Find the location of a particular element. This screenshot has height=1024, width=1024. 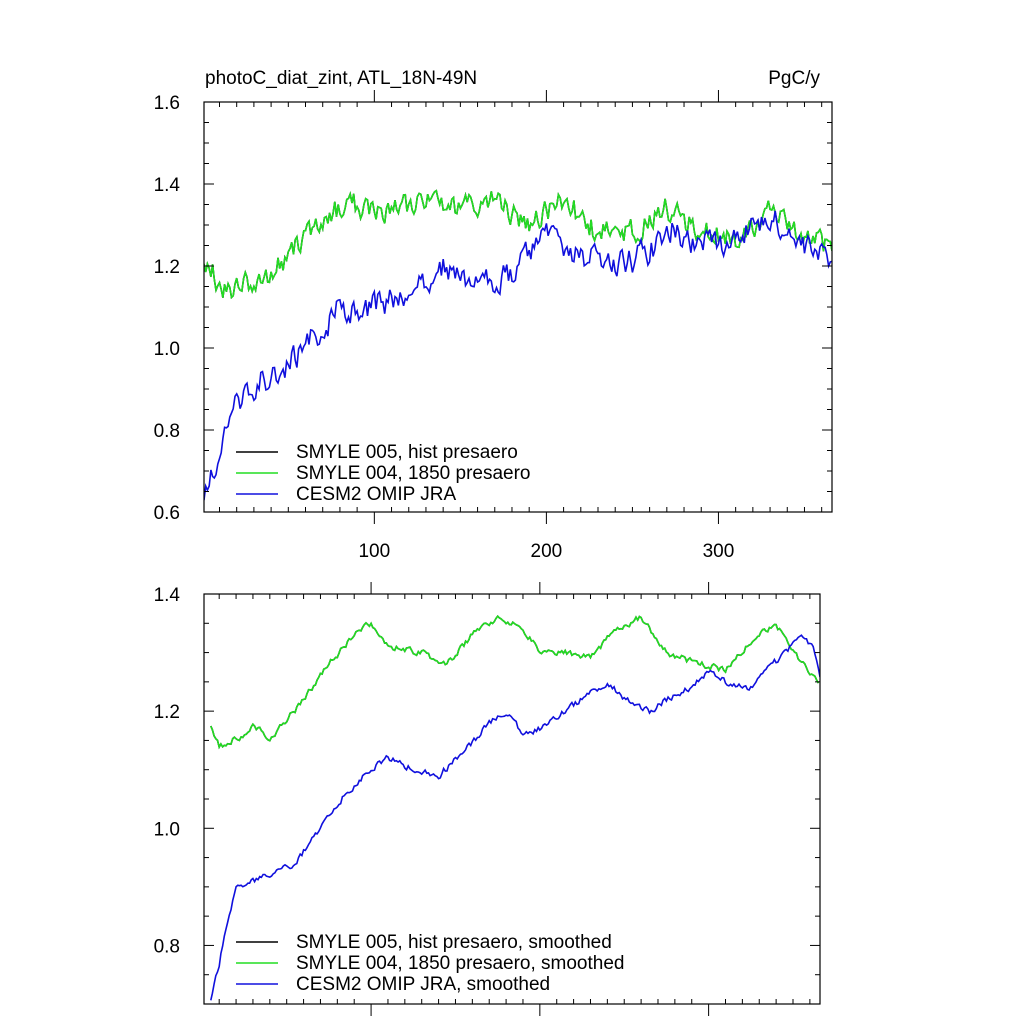

y-tick-label: 1.6 is located at coordinates (167, 103).